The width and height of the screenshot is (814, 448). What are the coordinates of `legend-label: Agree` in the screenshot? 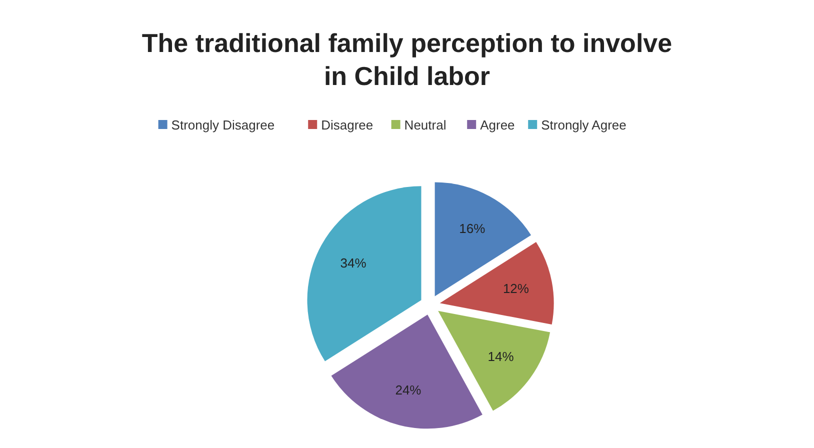 It's located at (497, 125).